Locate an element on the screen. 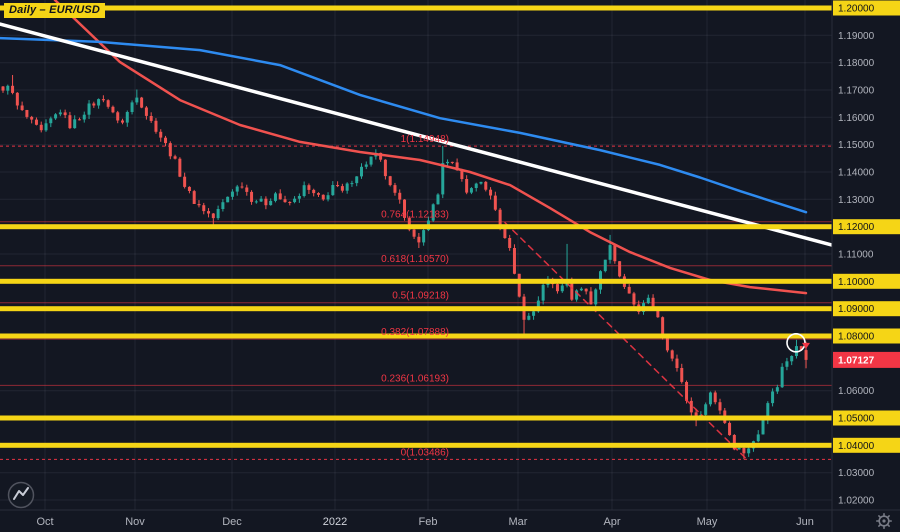 This screenshot has height=532, width=900. svg-text: 1.12000 is located at coordinates (856, 227).